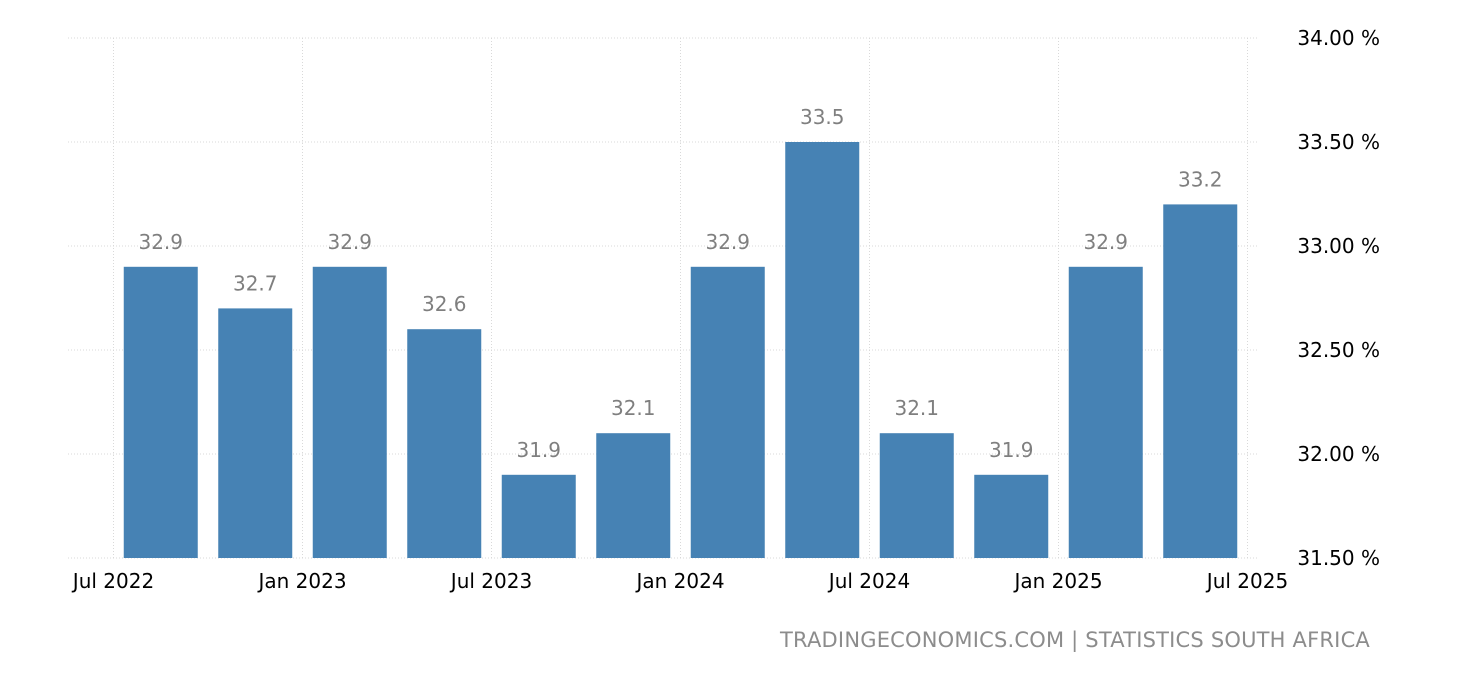  I want to click on y-tick-label: 33.00 %, so click(1338, 246).